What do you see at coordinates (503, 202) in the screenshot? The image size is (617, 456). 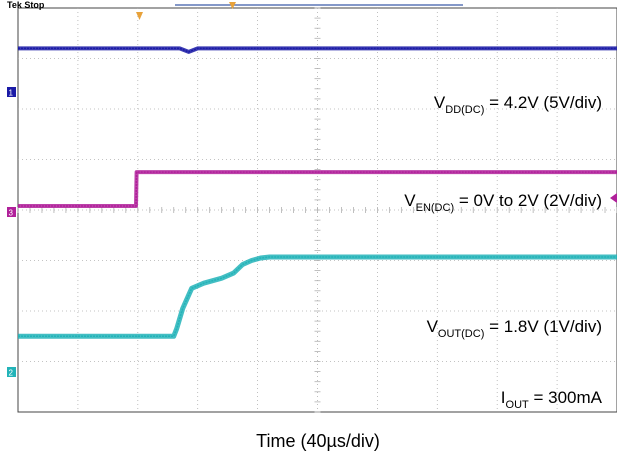 I see `ven-label: VEN(DC) = 0V to 2V (2V/div)` at bounding box center [503, 202].